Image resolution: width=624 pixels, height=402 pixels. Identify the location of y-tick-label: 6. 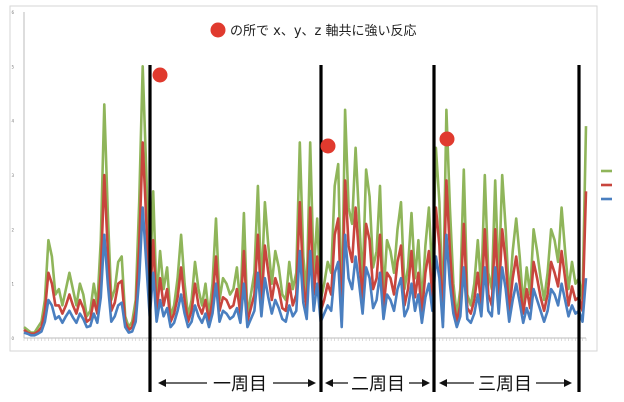
(12, 12).